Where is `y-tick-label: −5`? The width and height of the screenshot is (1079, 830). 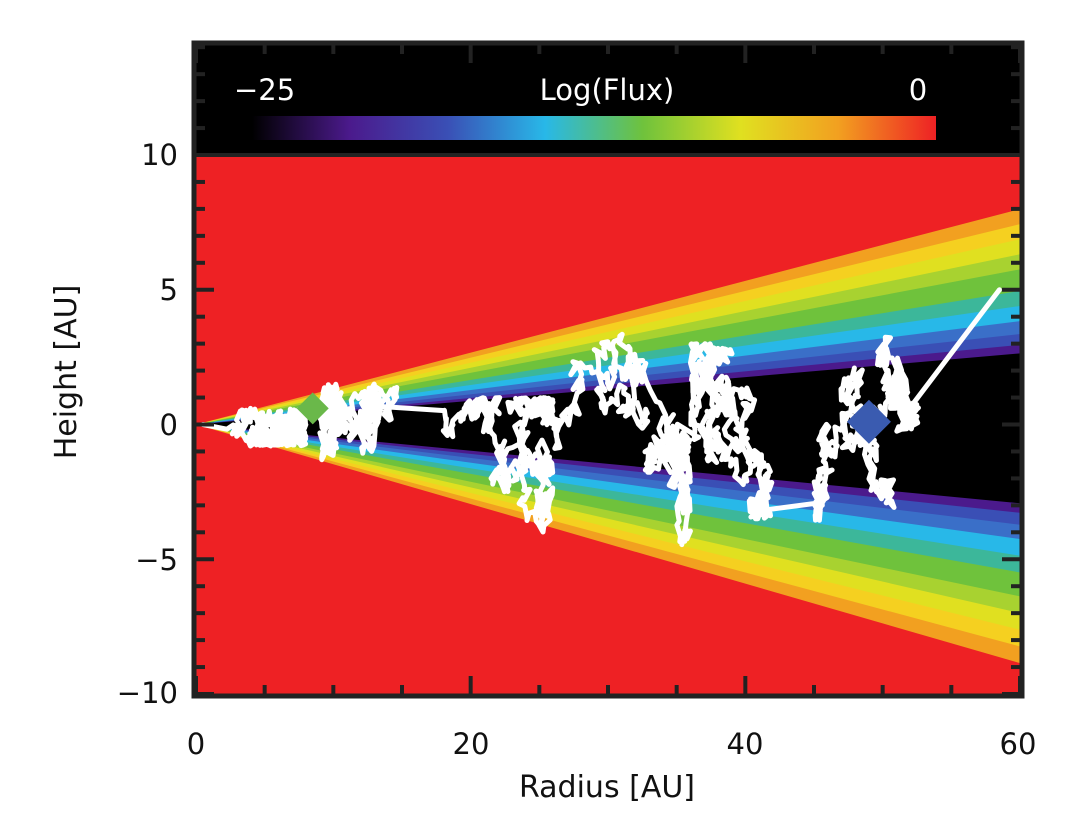 y-tick-label: −5 is located at coordinates (156, 560).